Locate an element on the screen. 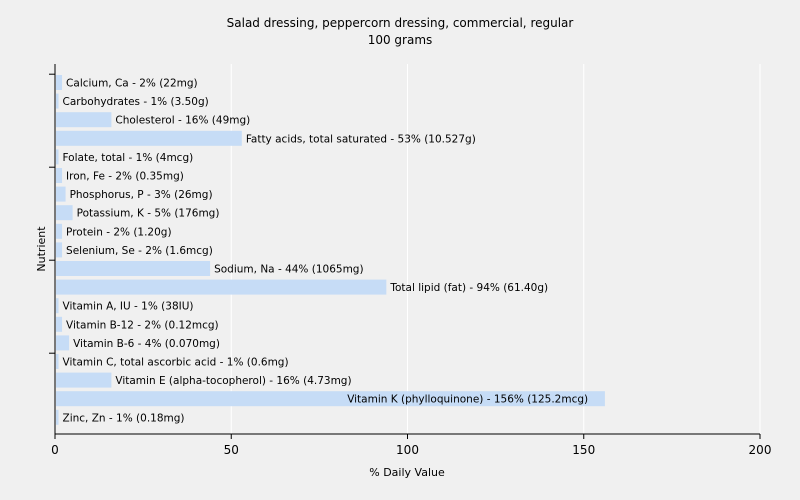 This screenshot has width=800, height=500. bar-label: Carbohydrates - 1% (3.50g) is located at coordinates (136, 102).